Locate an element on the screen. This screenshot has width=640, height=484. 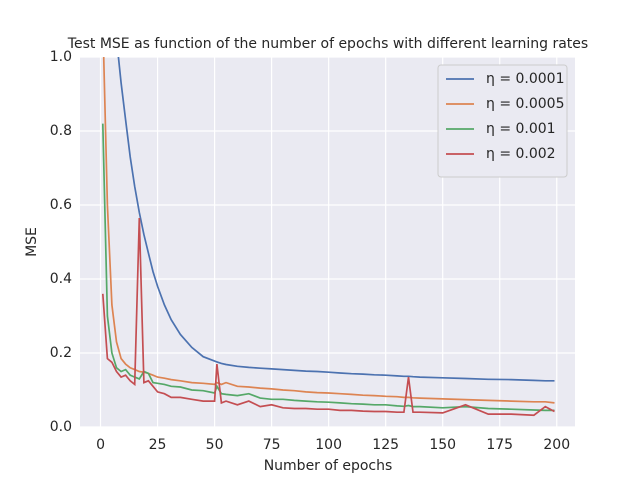
y-tick-label: 0.6 is located at coordinates (61, 205).